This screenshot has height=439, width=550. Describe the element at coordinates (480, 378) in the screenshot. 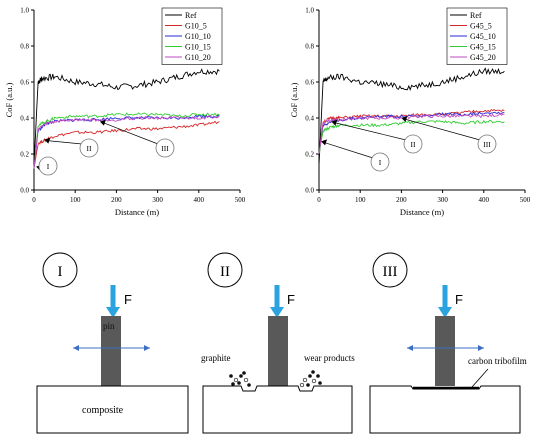

I see `tribofilm-pointer` at that location.